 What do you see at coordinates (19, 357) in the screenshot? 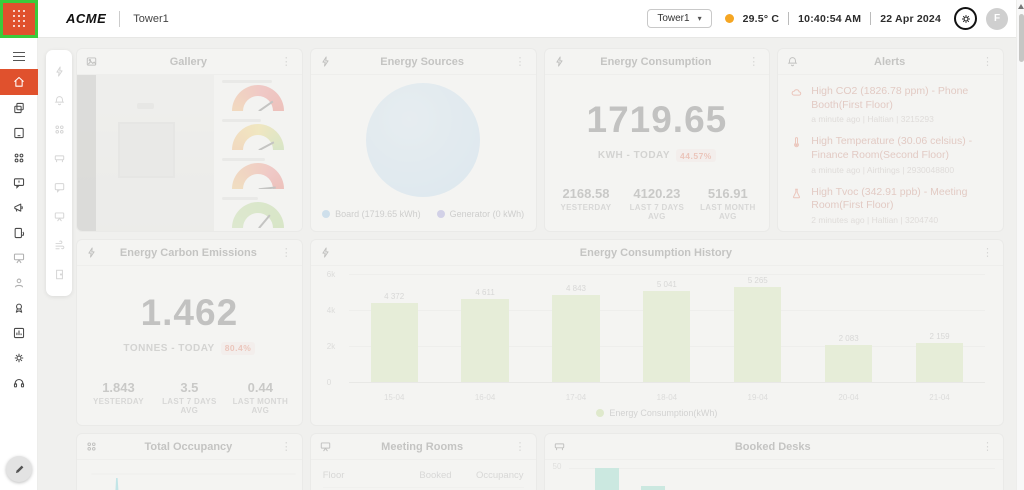
I see `sidebar-item-settings` at bounding box center [19, 357].